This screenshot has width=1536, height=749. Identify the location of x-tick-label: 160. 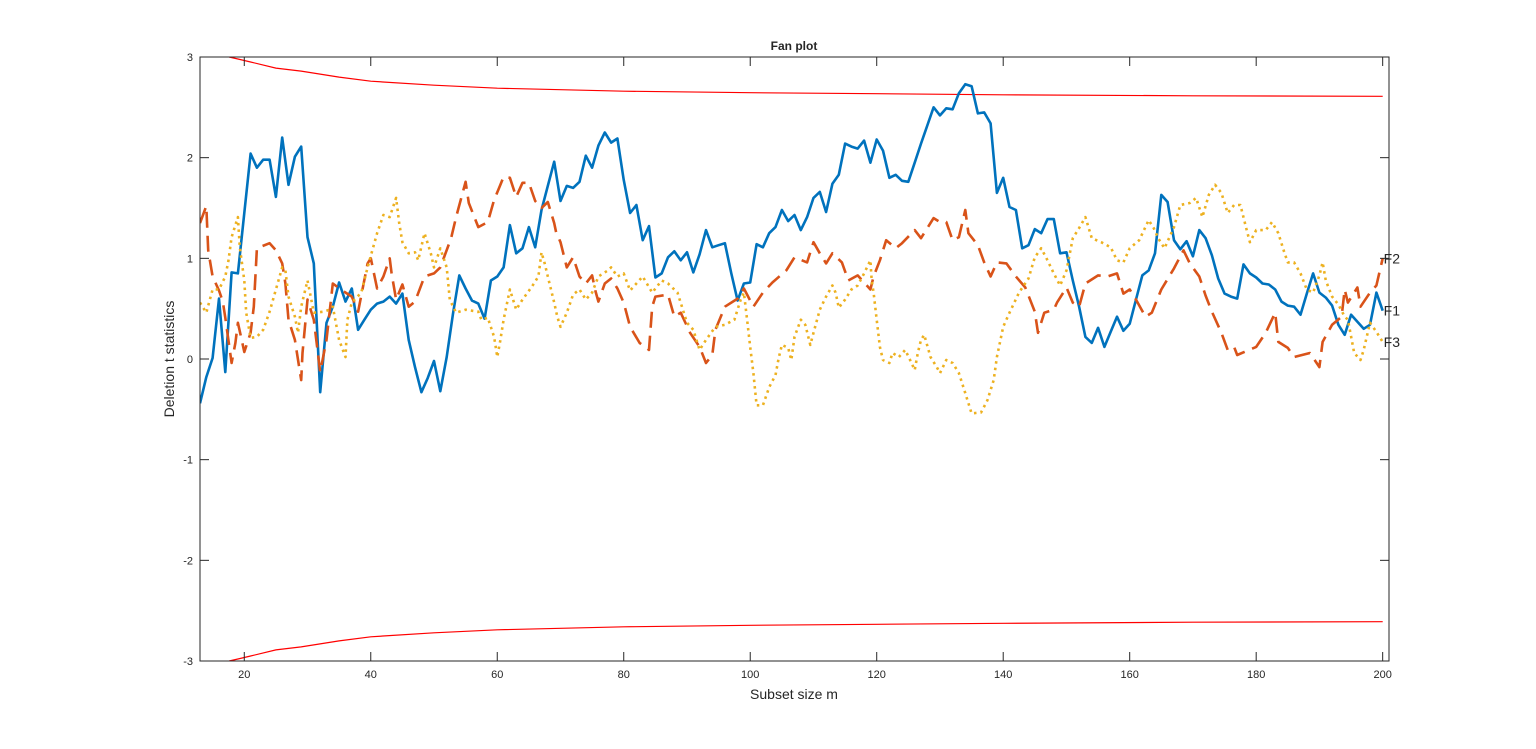
(1130, 675).